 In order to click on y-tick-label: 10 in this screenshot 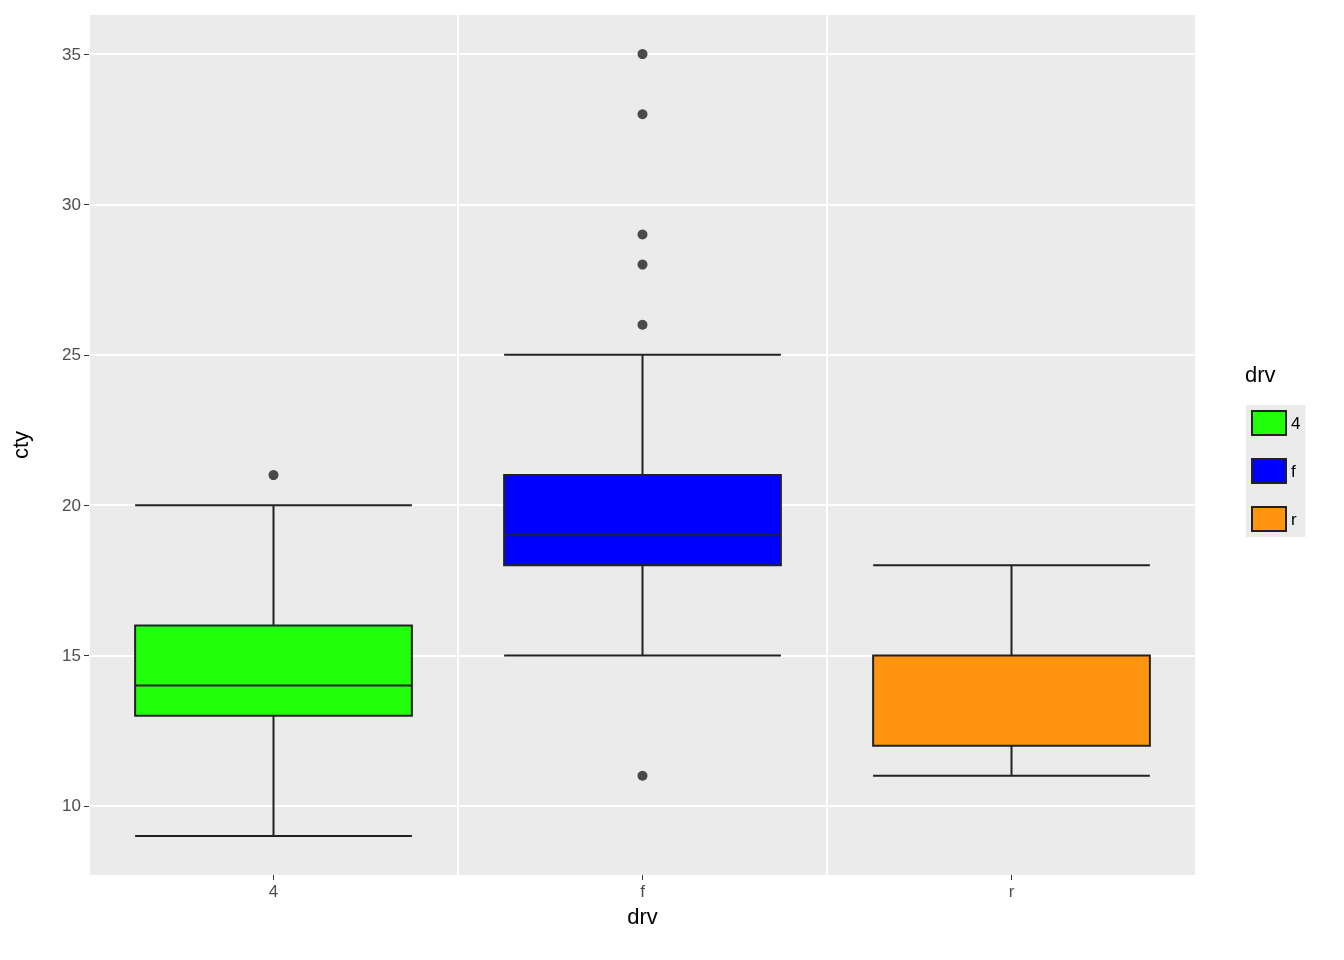, I will do `click(71, 806)`.